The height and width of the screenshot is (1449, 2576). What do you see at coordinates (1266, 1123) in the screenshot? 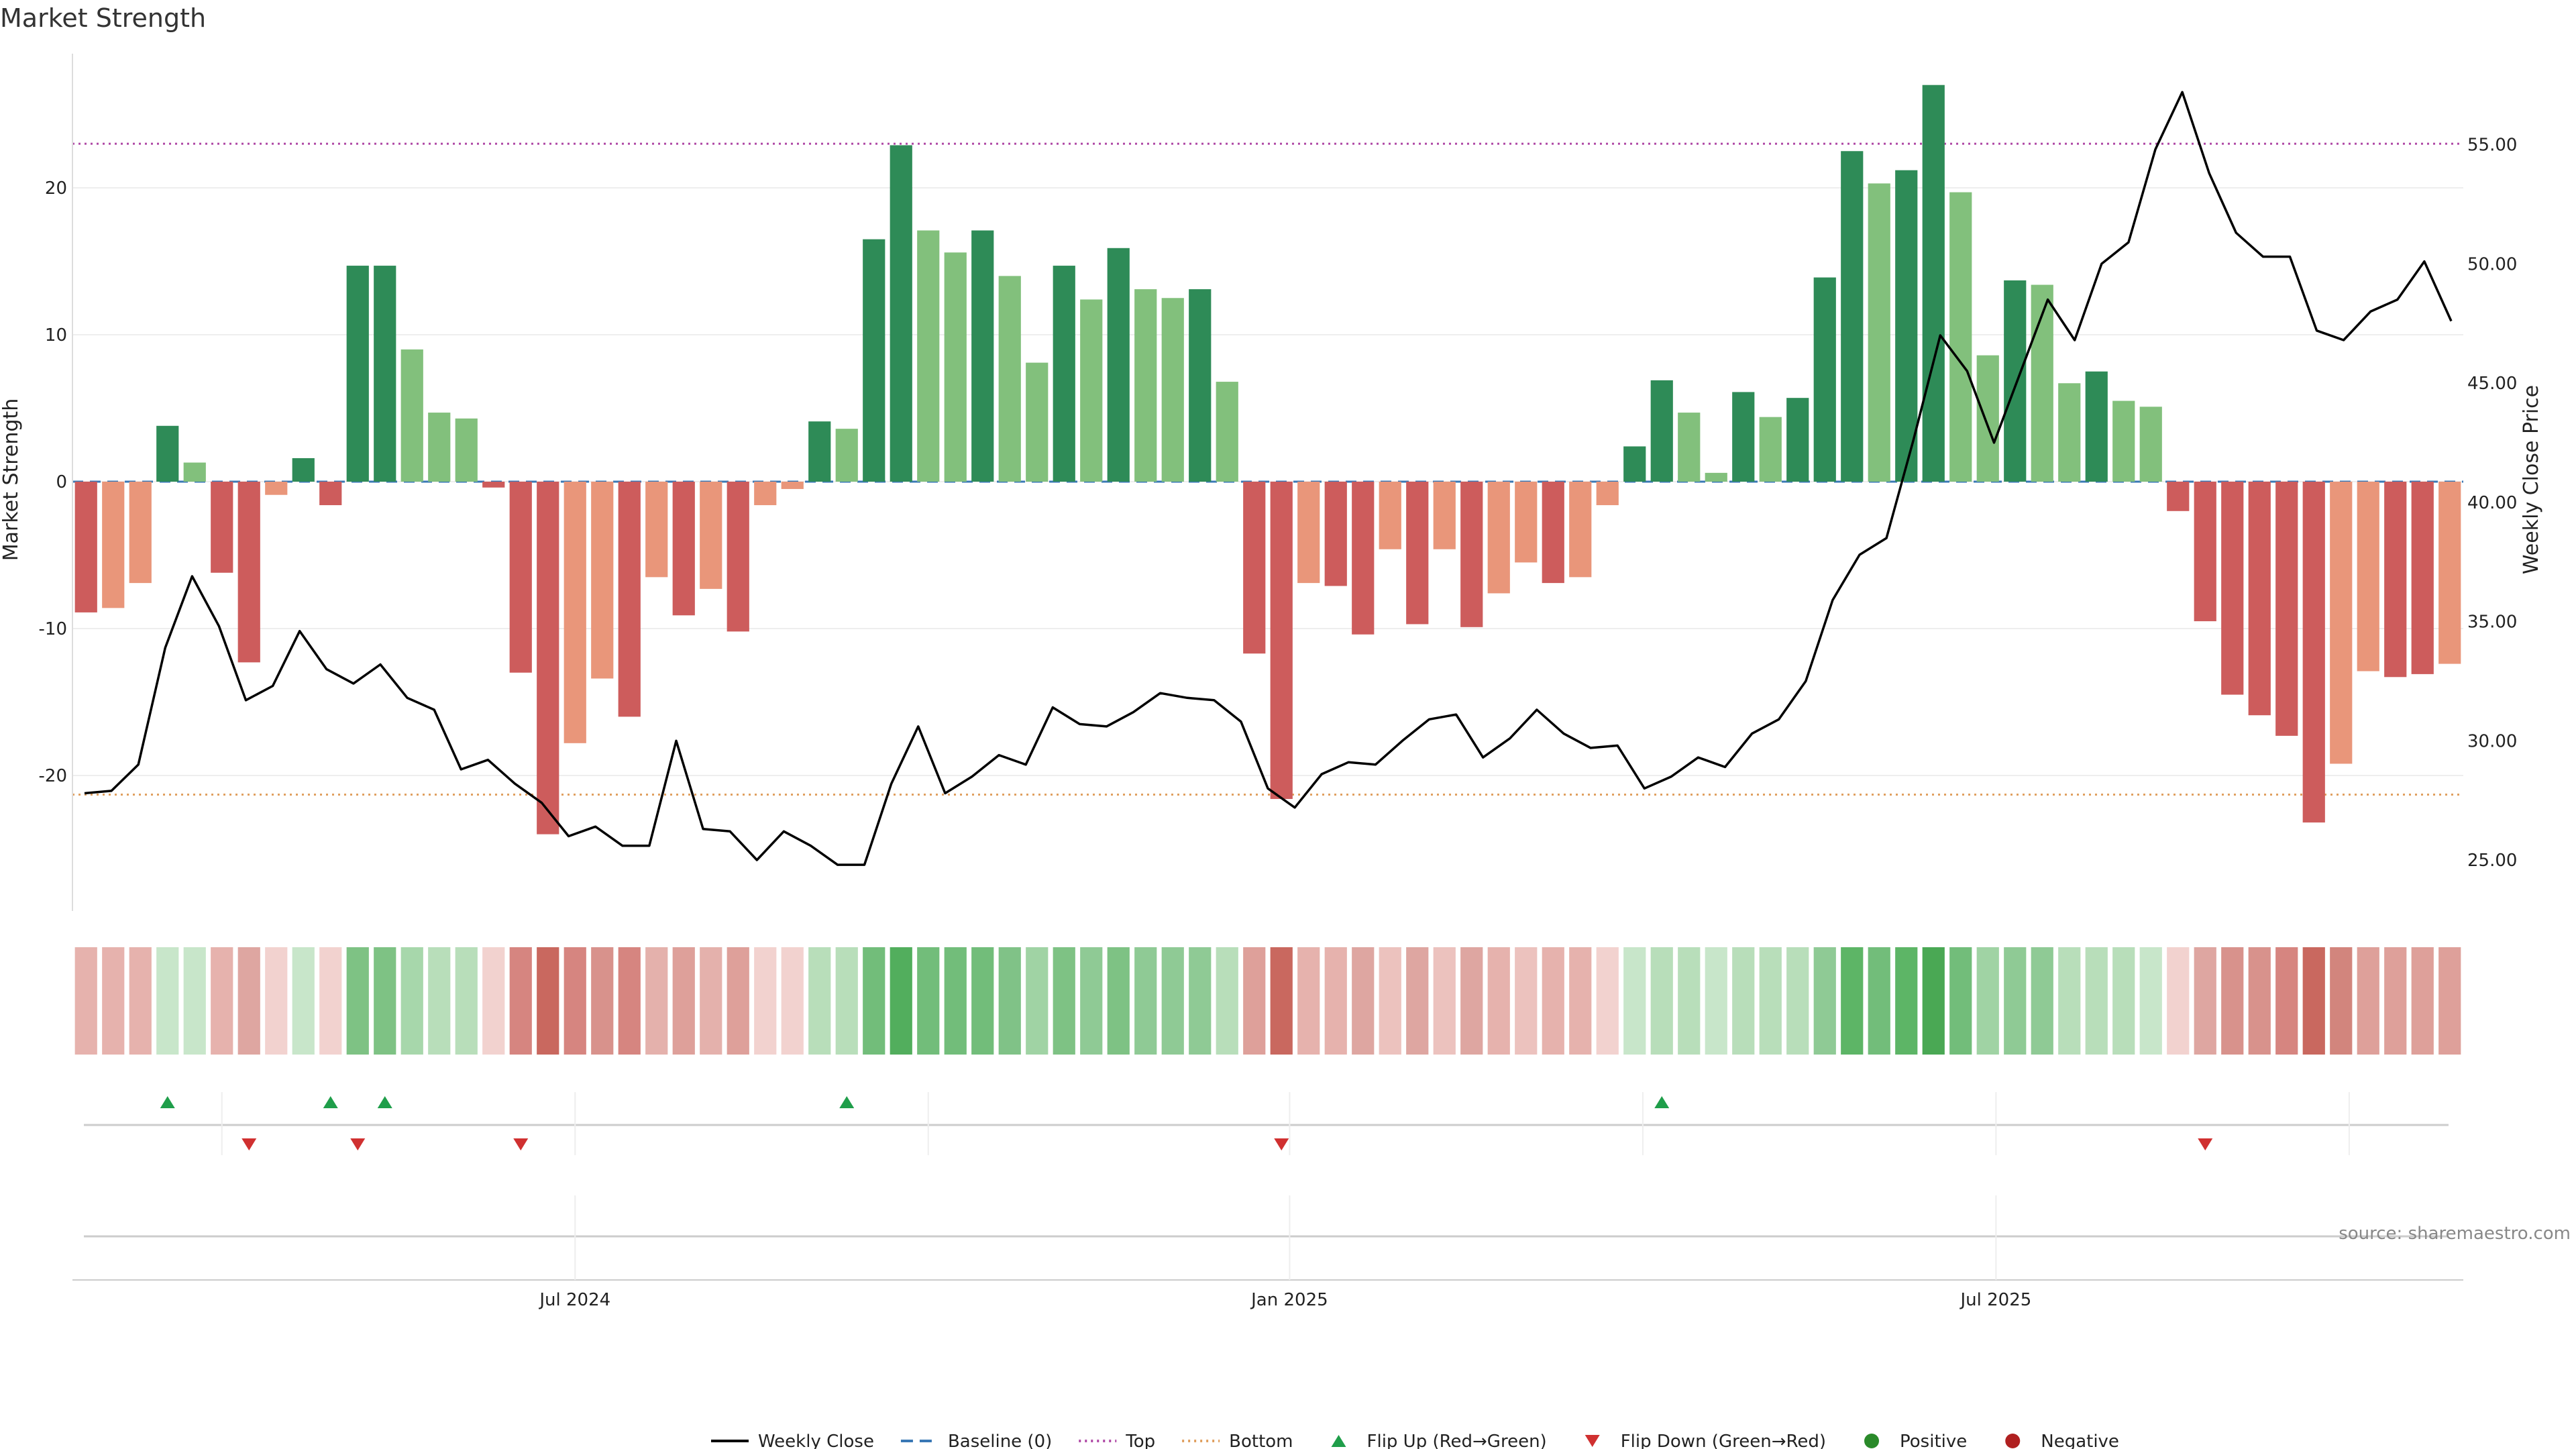
I see `flip-markers-panel` at bounding box center [1266, 1123].